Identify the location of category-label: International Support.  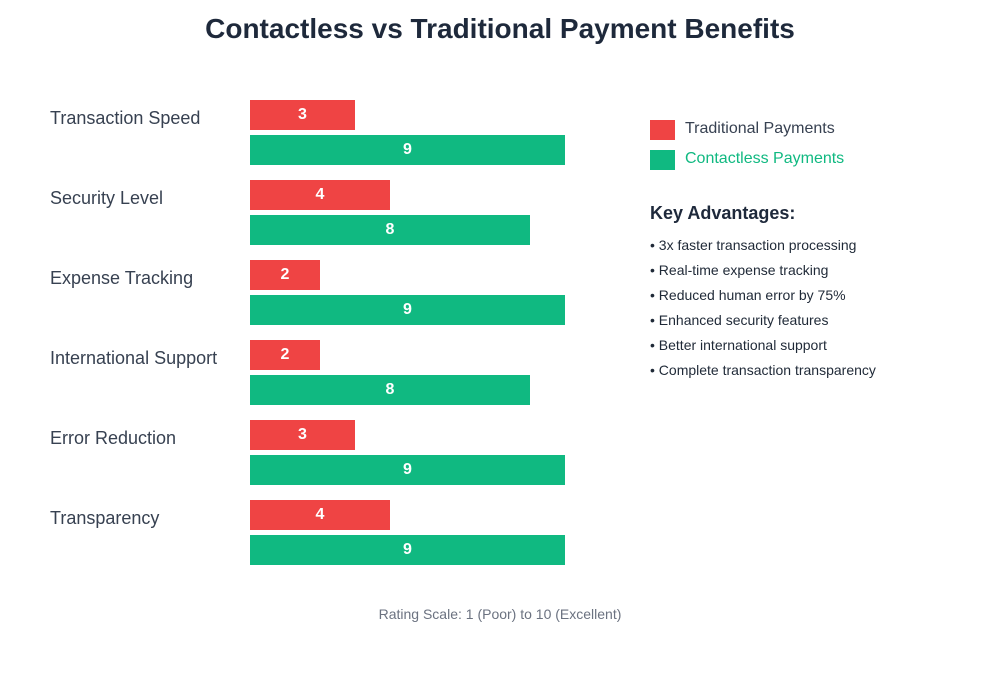
(134, 358).